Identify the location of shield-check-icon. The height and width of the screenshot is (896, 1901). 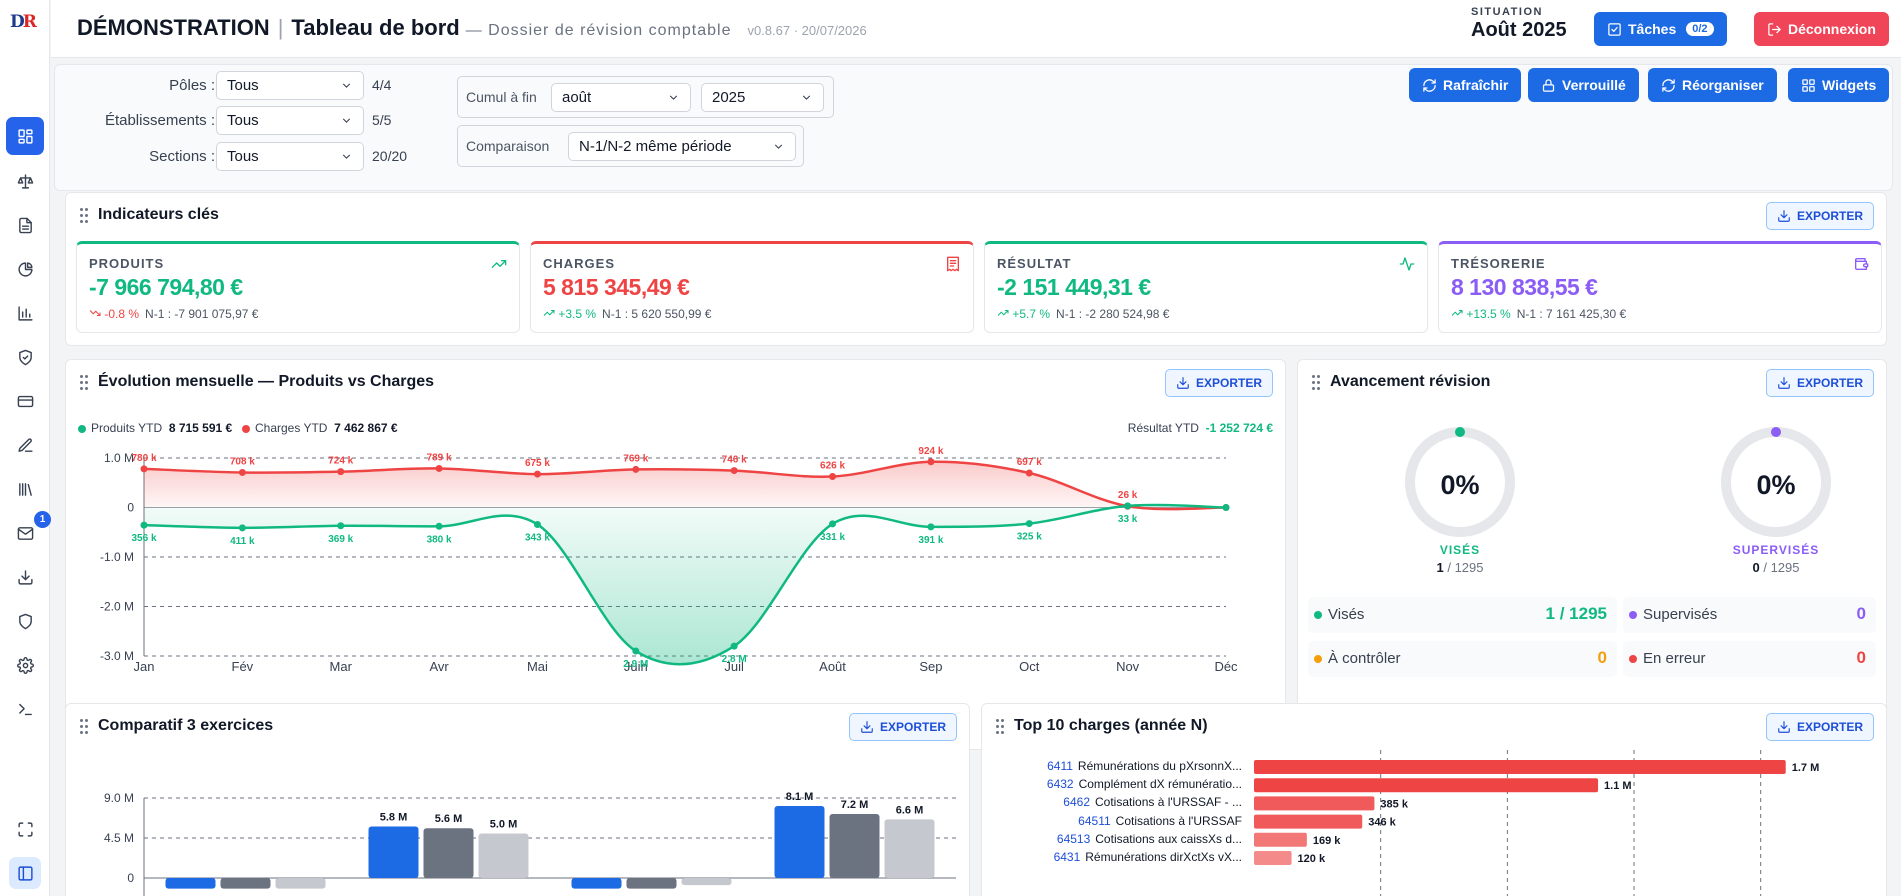
(25, 357).